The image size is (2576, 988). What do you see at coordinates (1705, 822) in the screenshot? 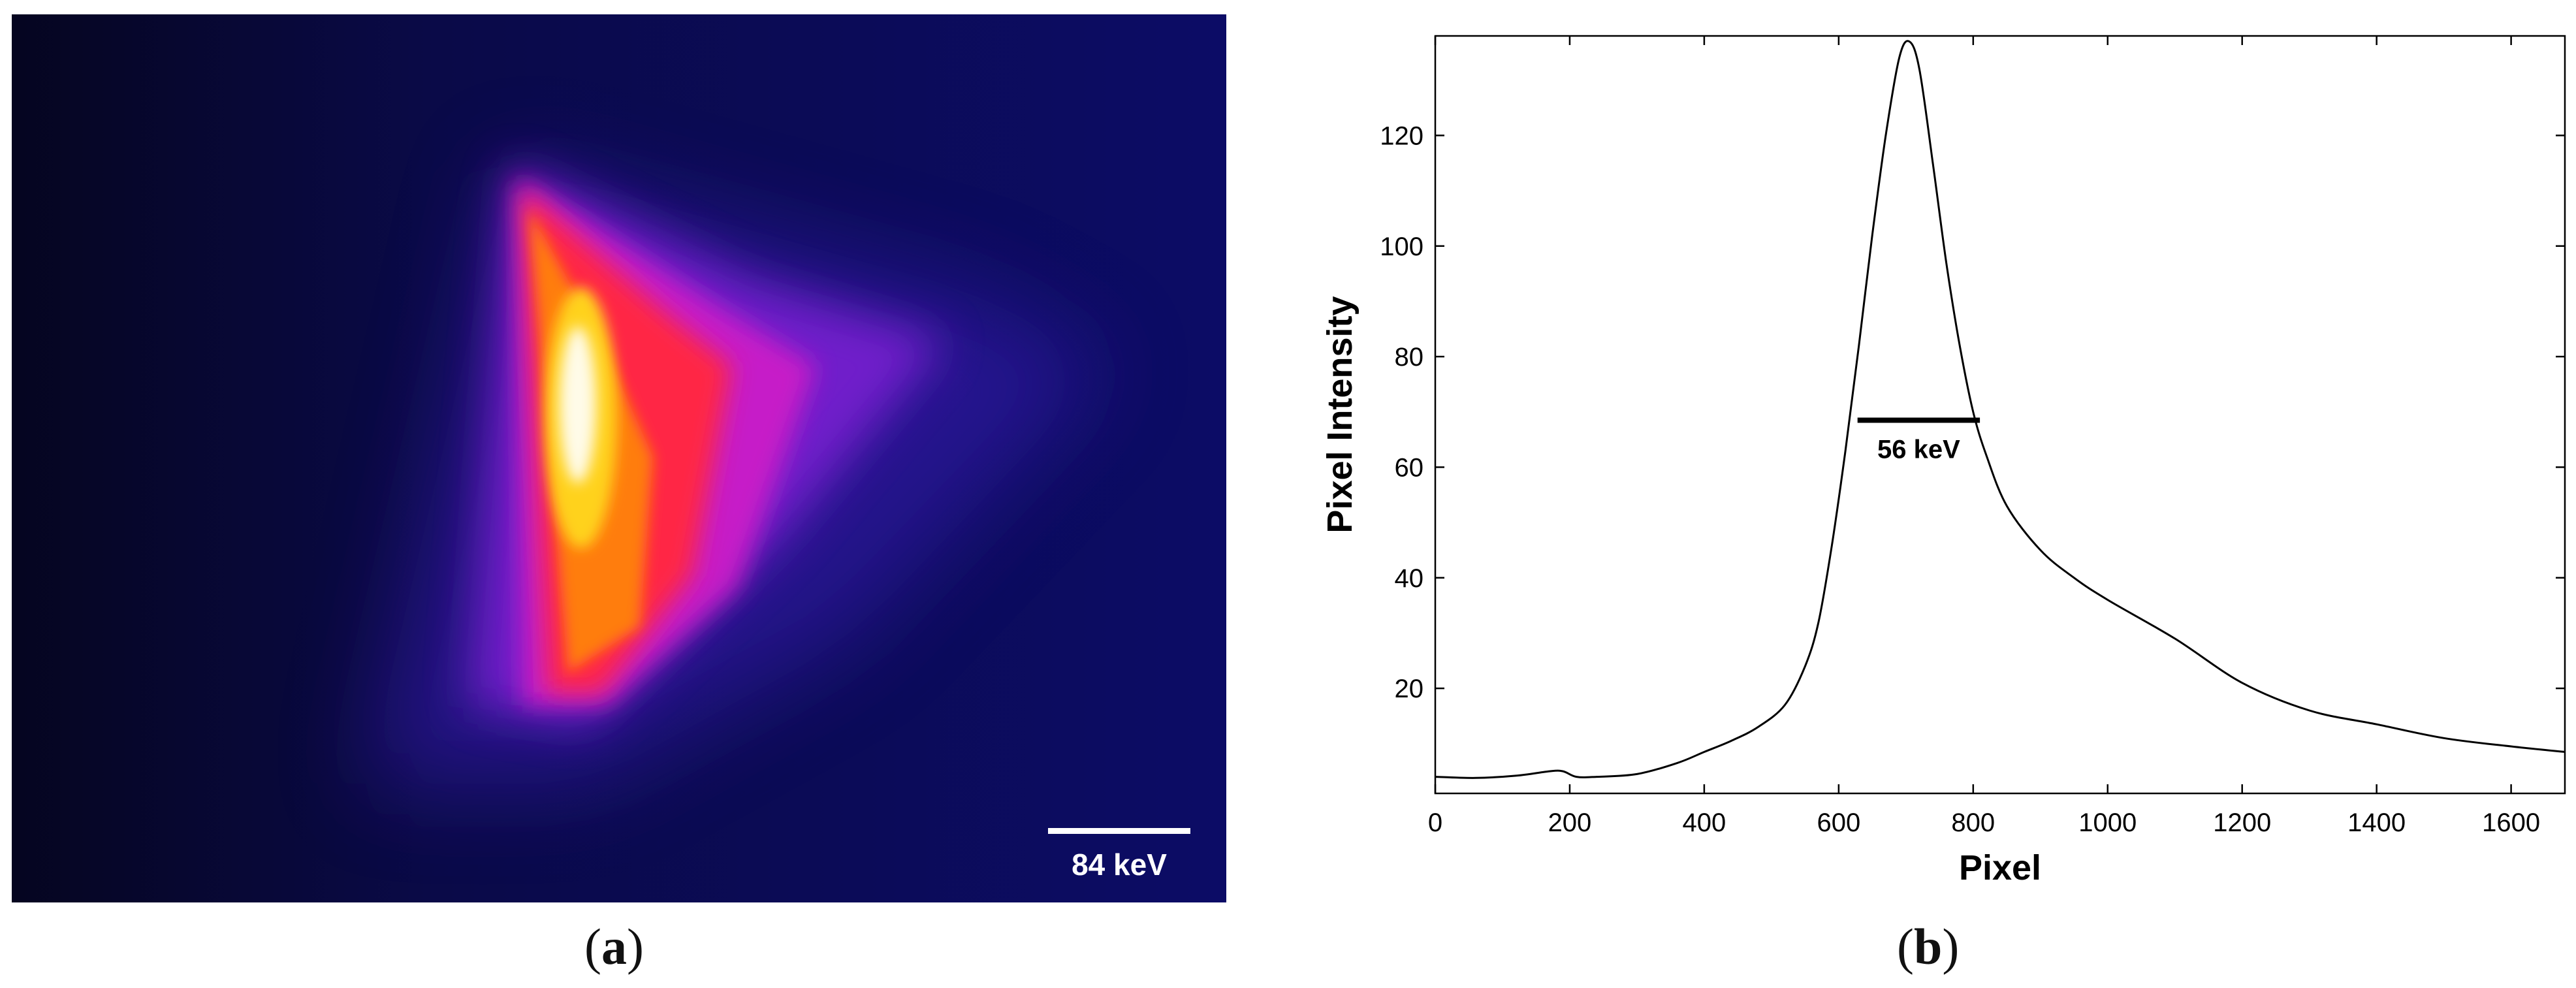
I see `x-tick-label: 400` at bounding box center [1705, 822].